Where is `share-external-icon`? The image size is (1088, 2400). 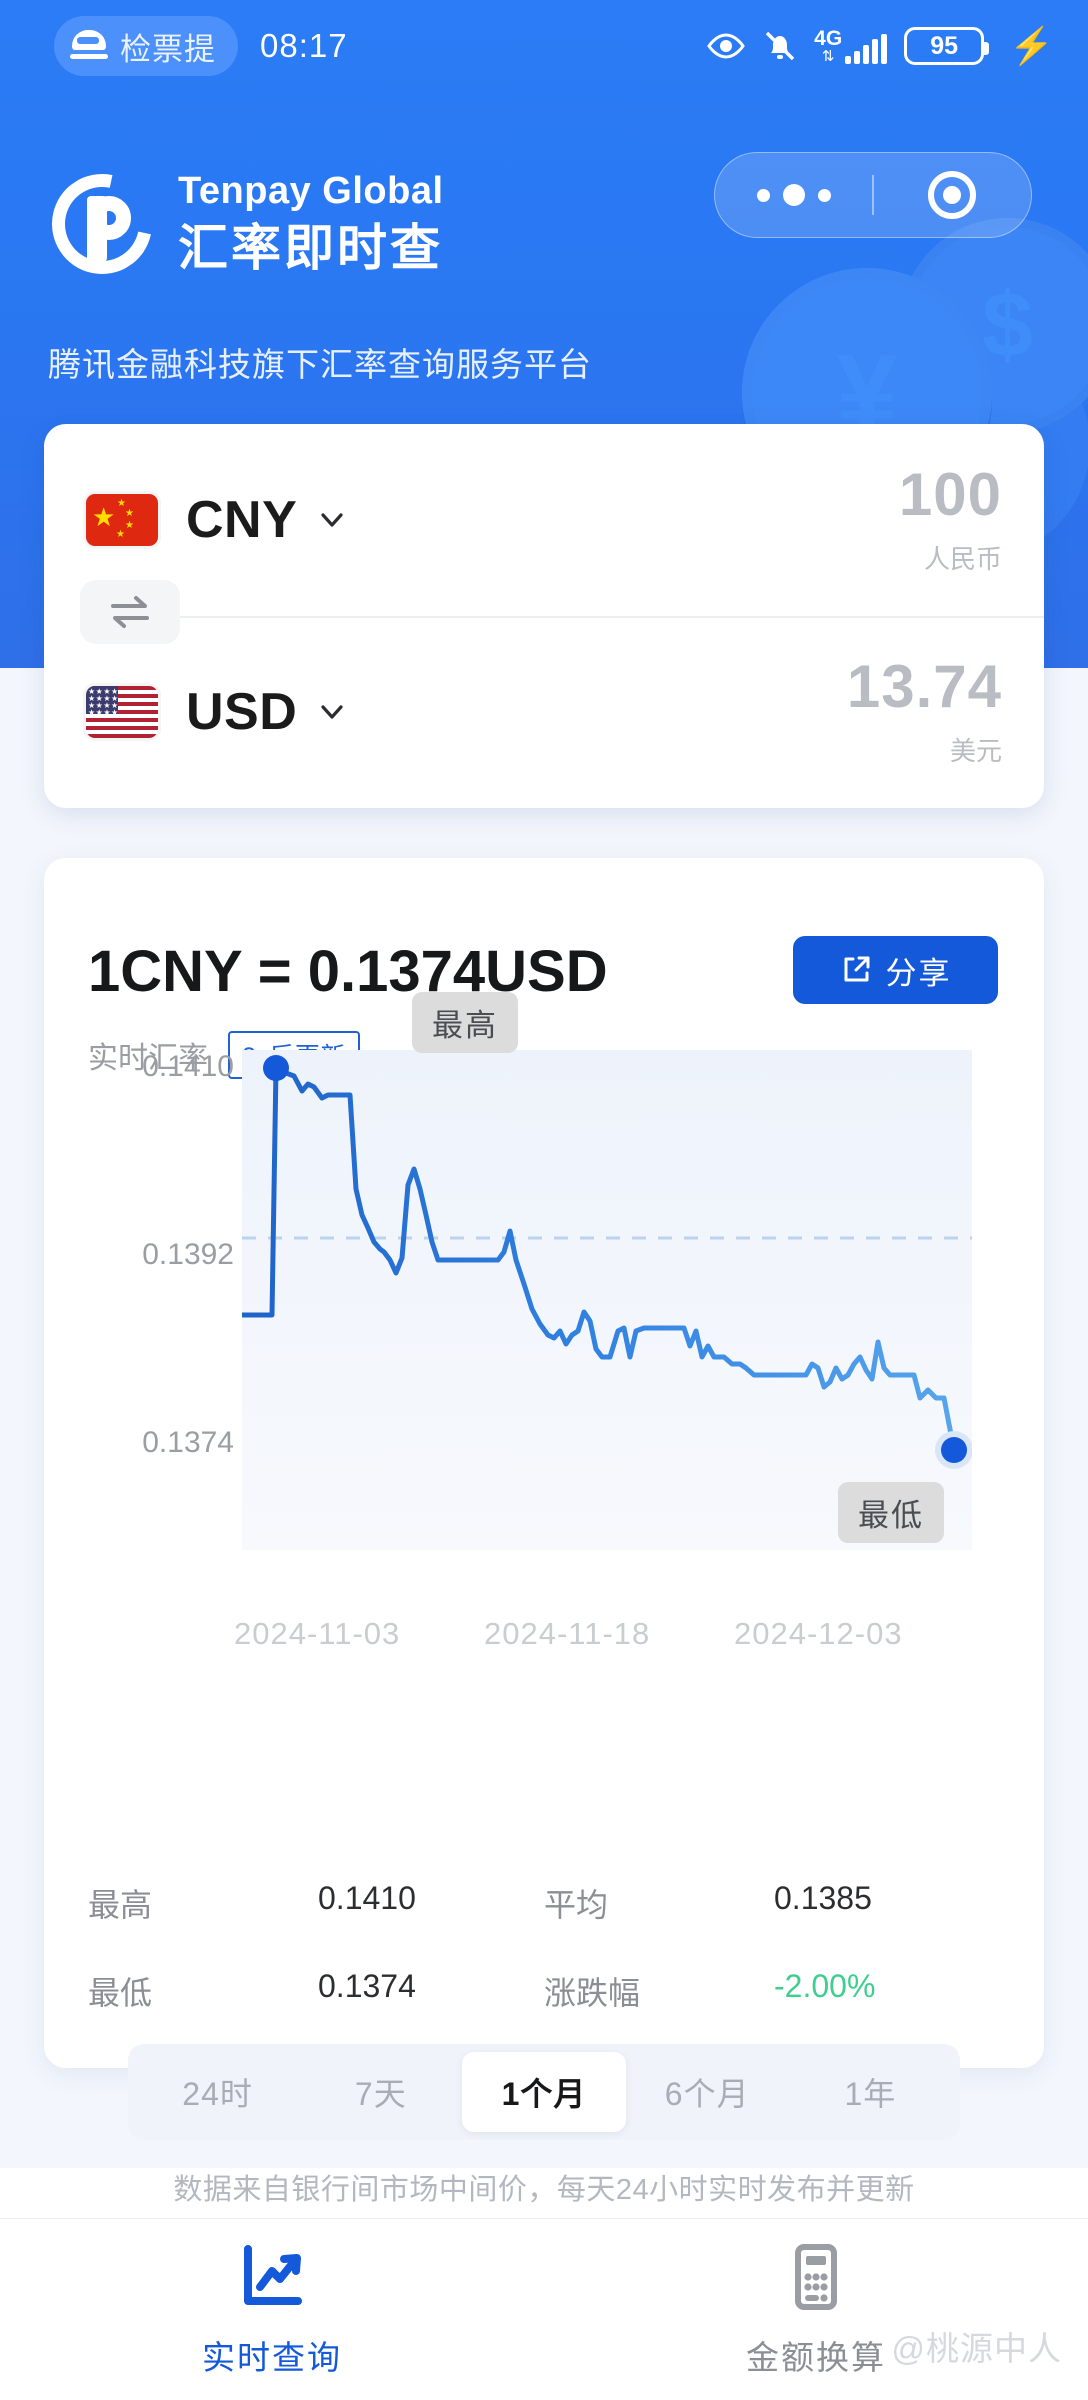 share-external-icon is located at coordinates (856, 969).